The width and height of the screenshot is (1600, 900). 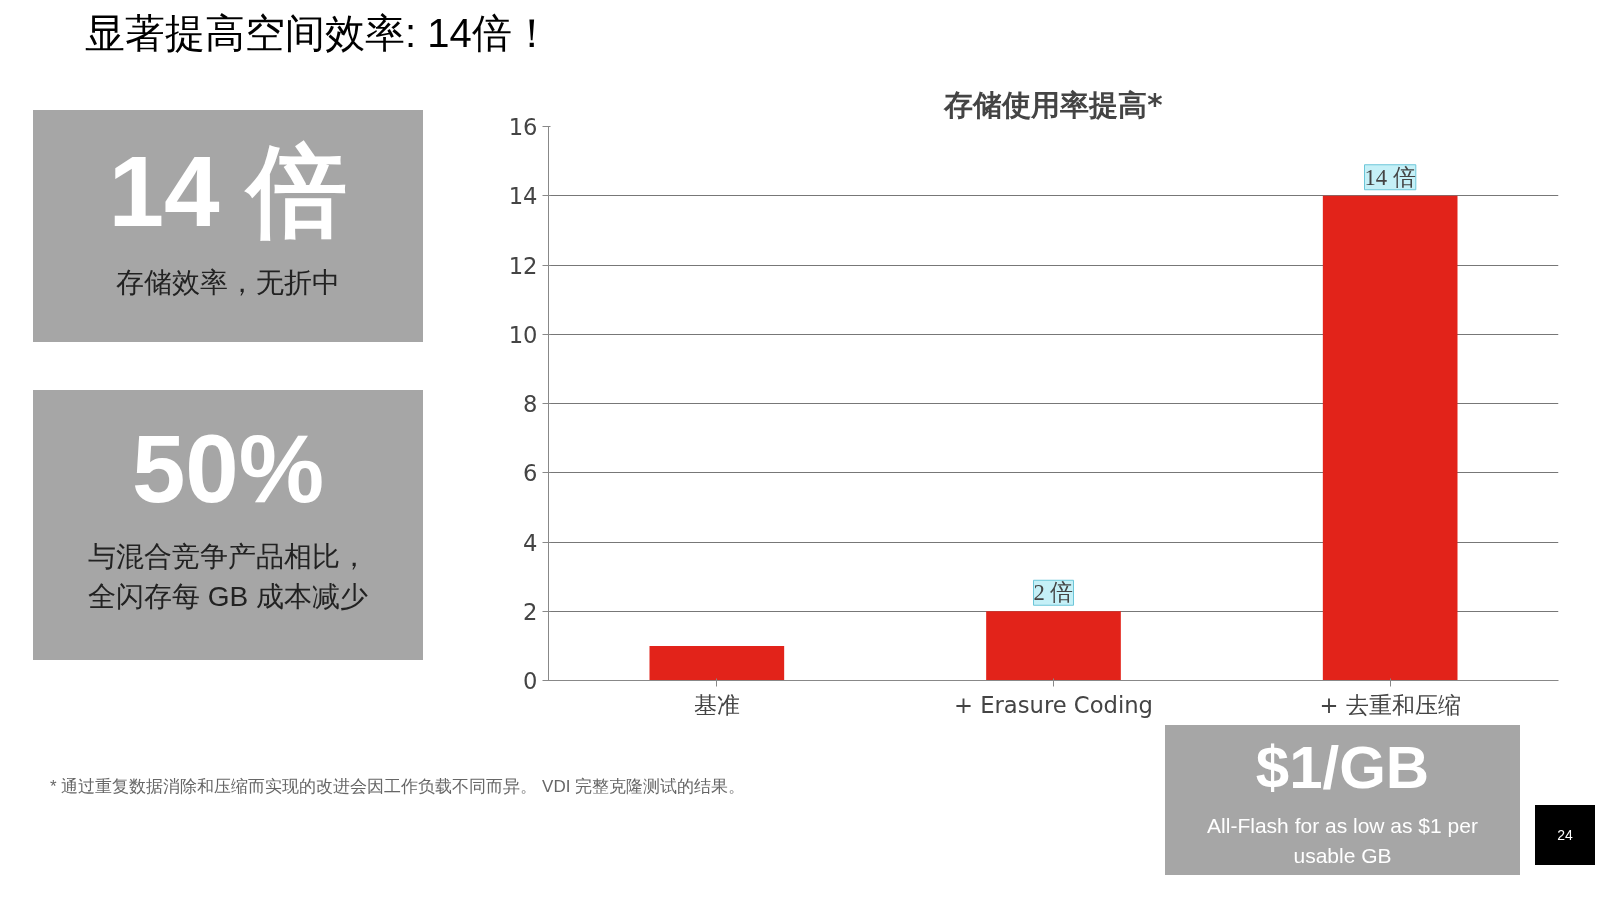 I want to click on y-tick-label: 12, so click(x=523, y=265).